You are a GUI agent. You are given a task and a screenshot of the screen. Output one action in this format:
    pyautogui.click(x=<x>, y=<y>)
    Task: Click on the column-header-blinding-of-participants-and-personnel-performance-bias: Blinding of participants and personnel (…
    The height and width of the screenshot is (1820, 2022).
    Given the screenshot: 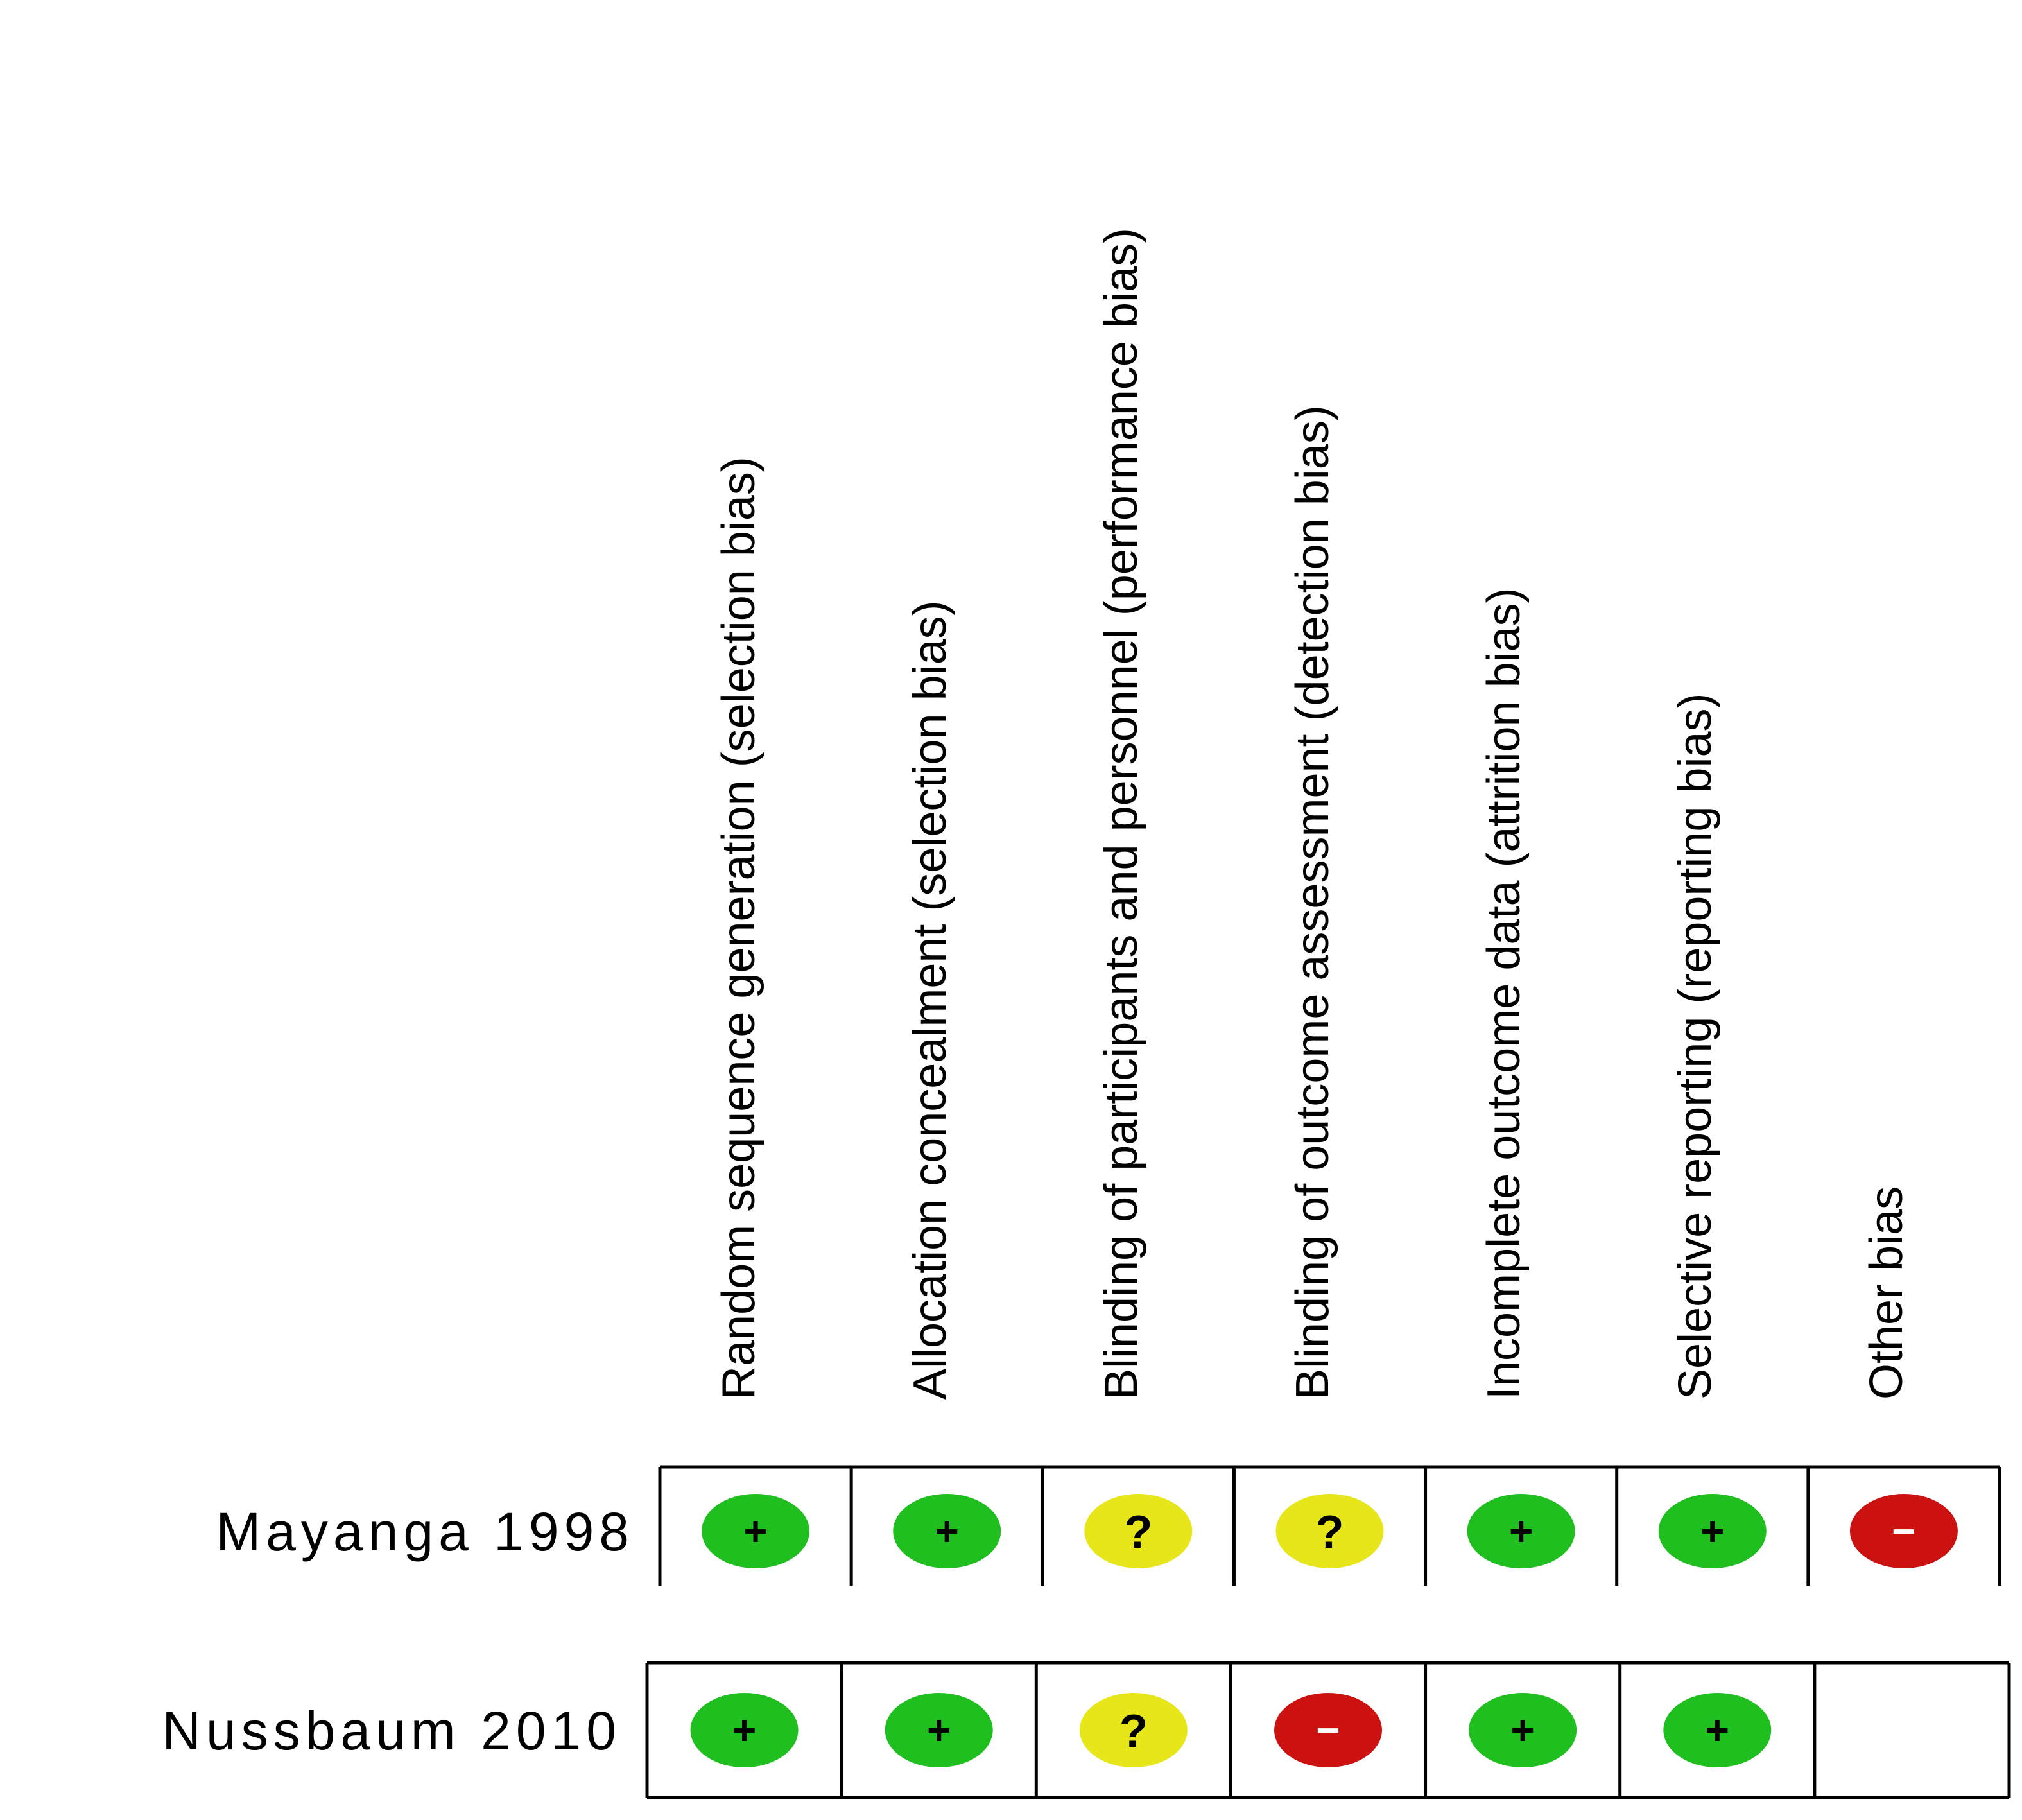 What is the action you would take?
    pyautogui.click(x=1121, y=814)
    